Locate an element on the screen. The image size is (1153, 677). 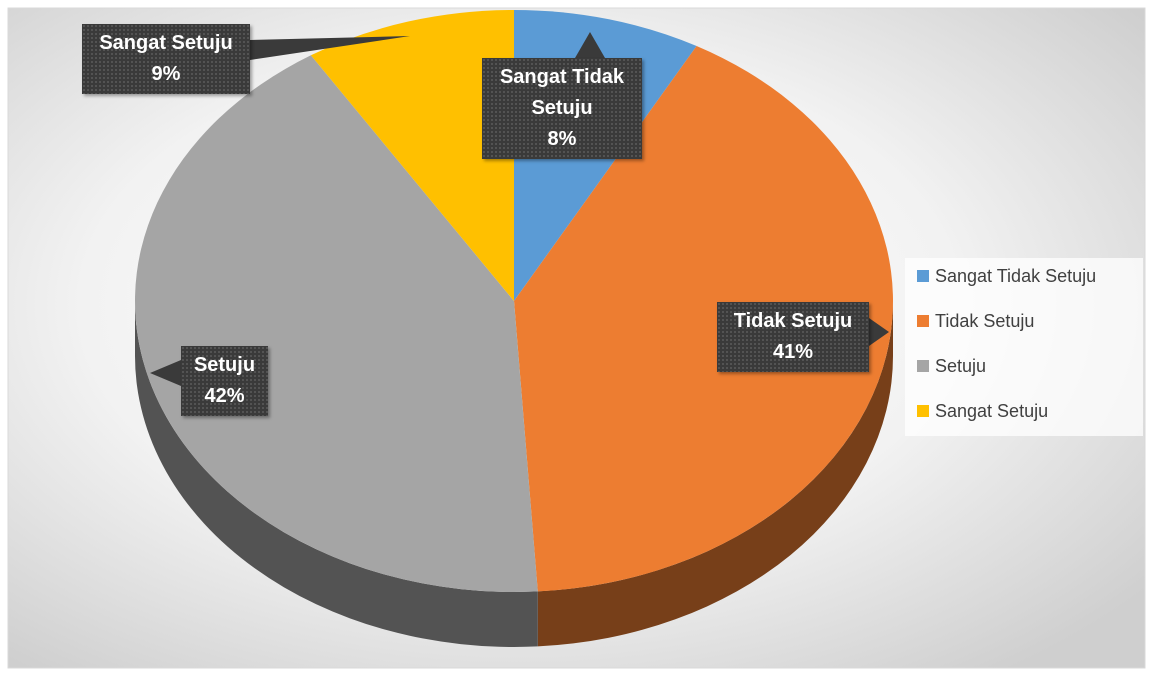
legend-entry: Sangat Setuju is located at coordinates (982, 411).